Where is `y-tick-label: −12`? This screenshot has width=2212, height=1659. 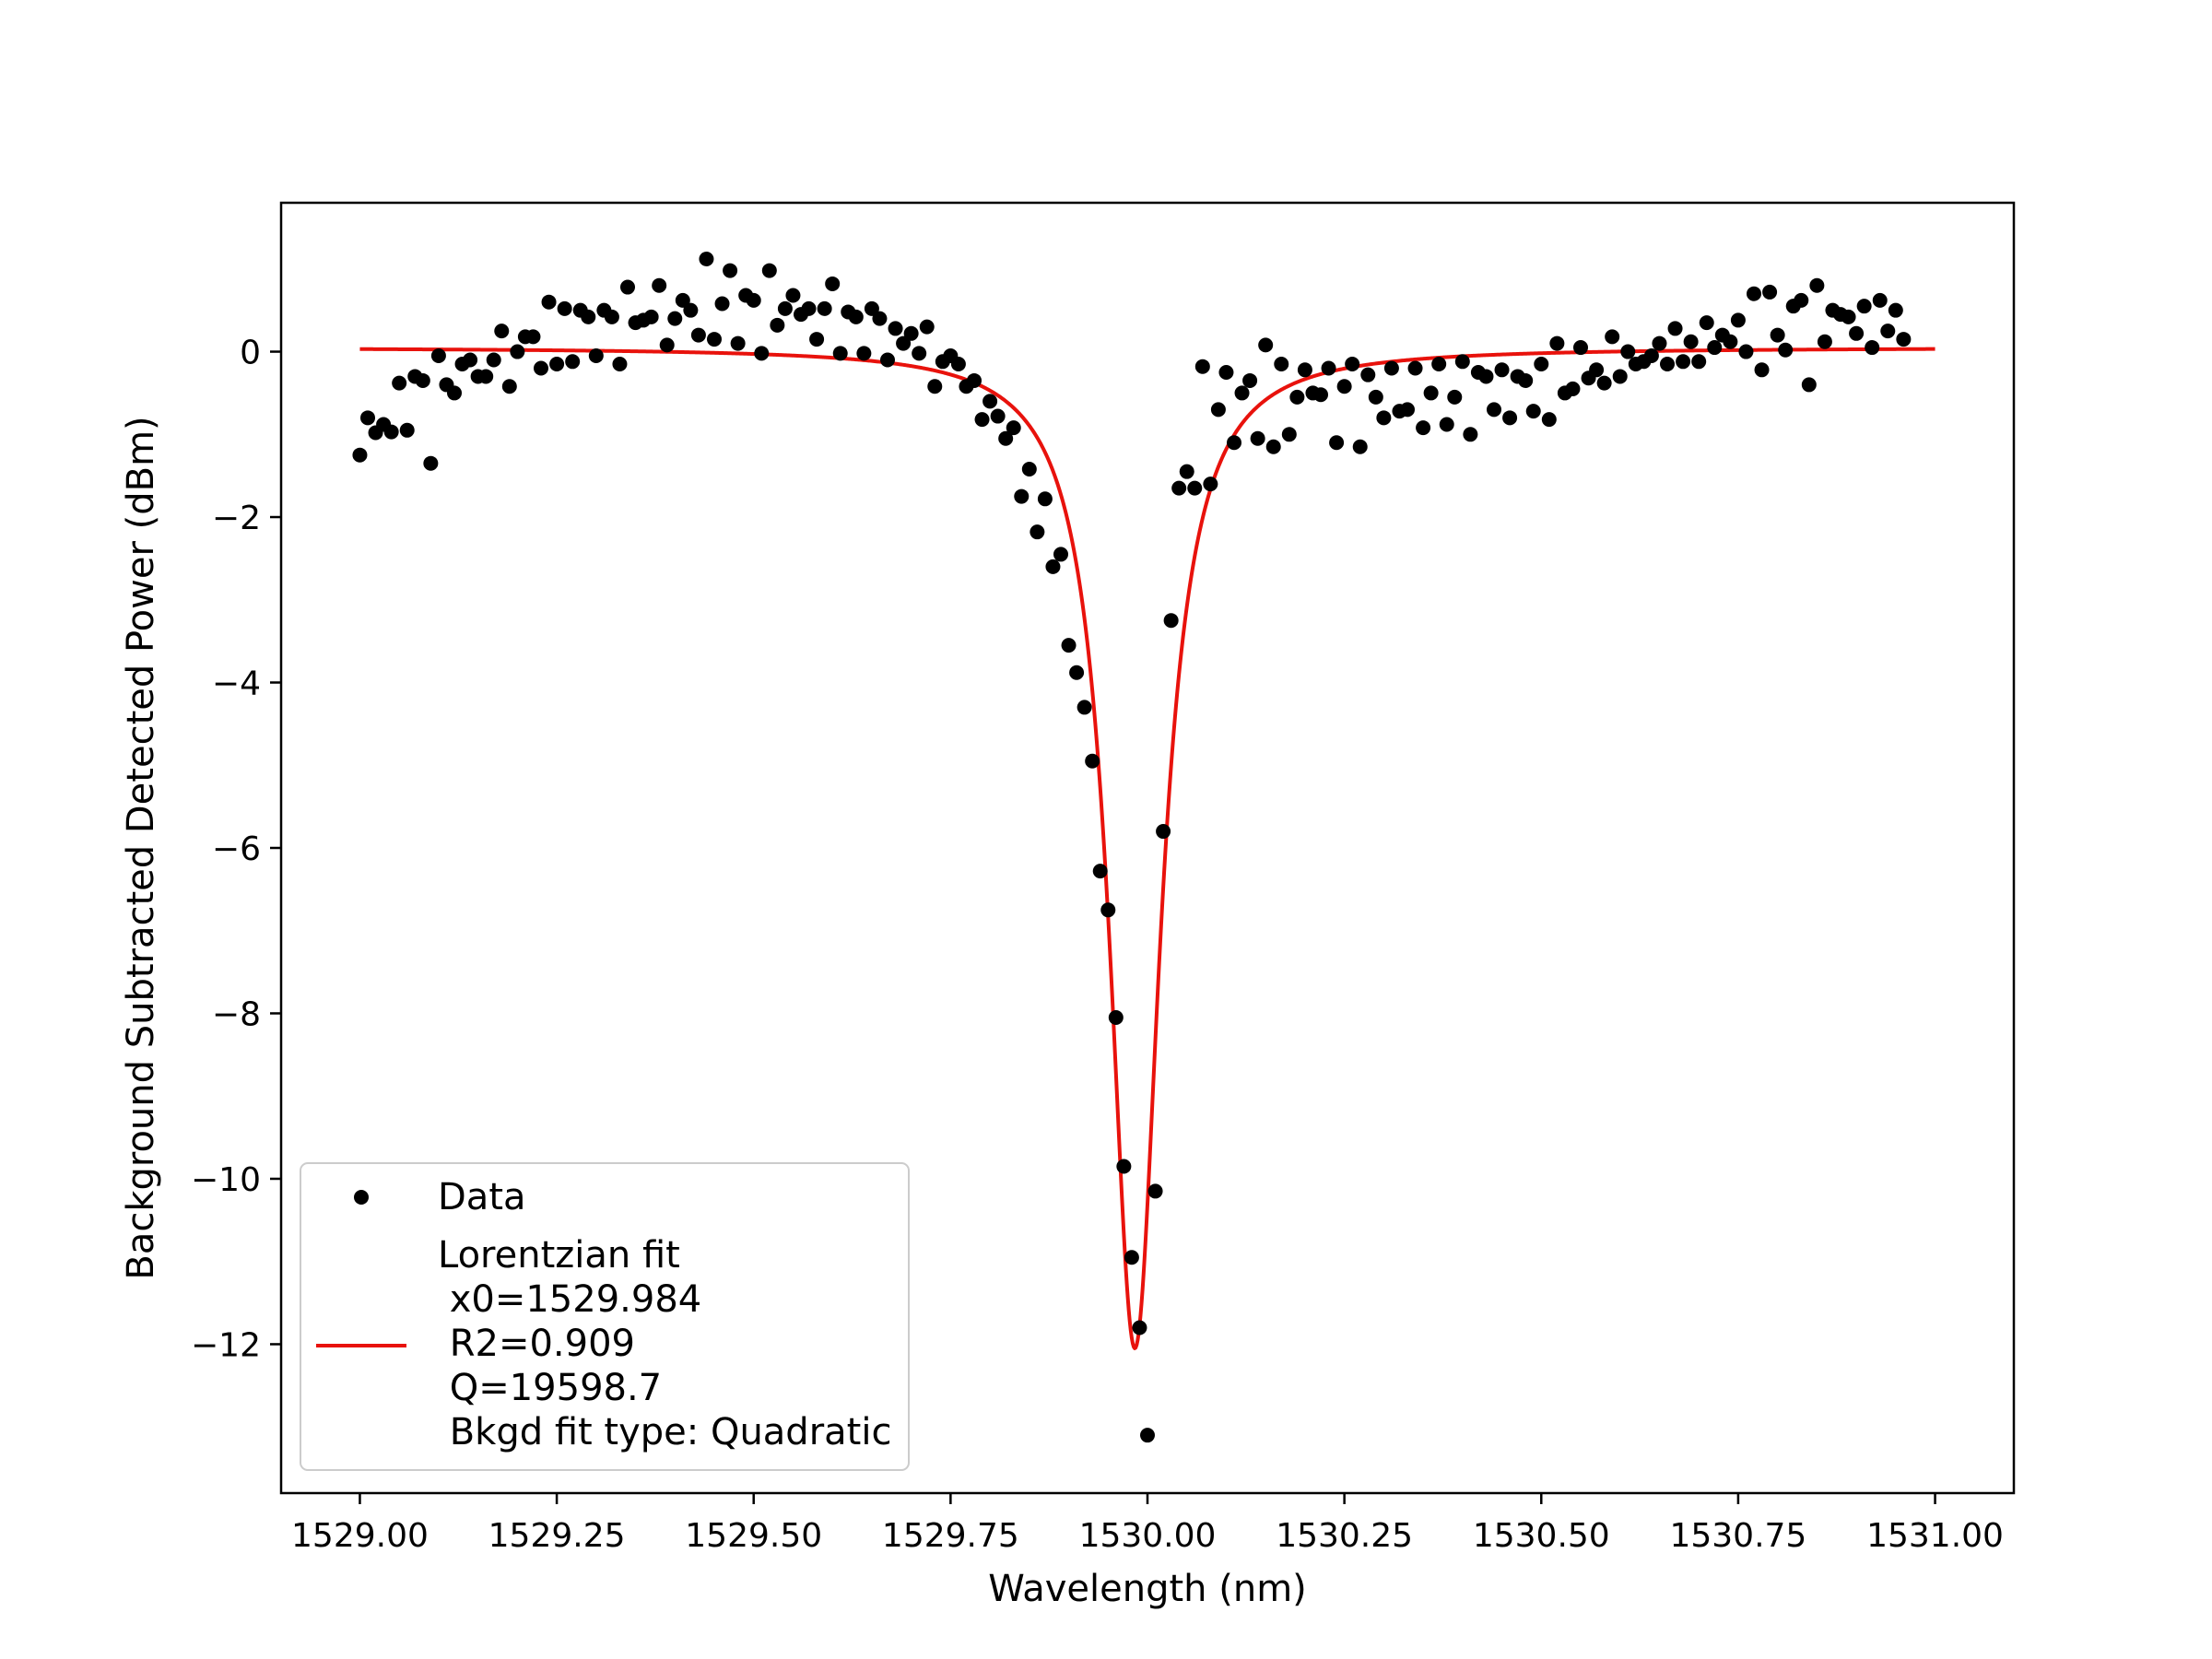 y-tick-label: −12 is located at coordinates (226, 1345).